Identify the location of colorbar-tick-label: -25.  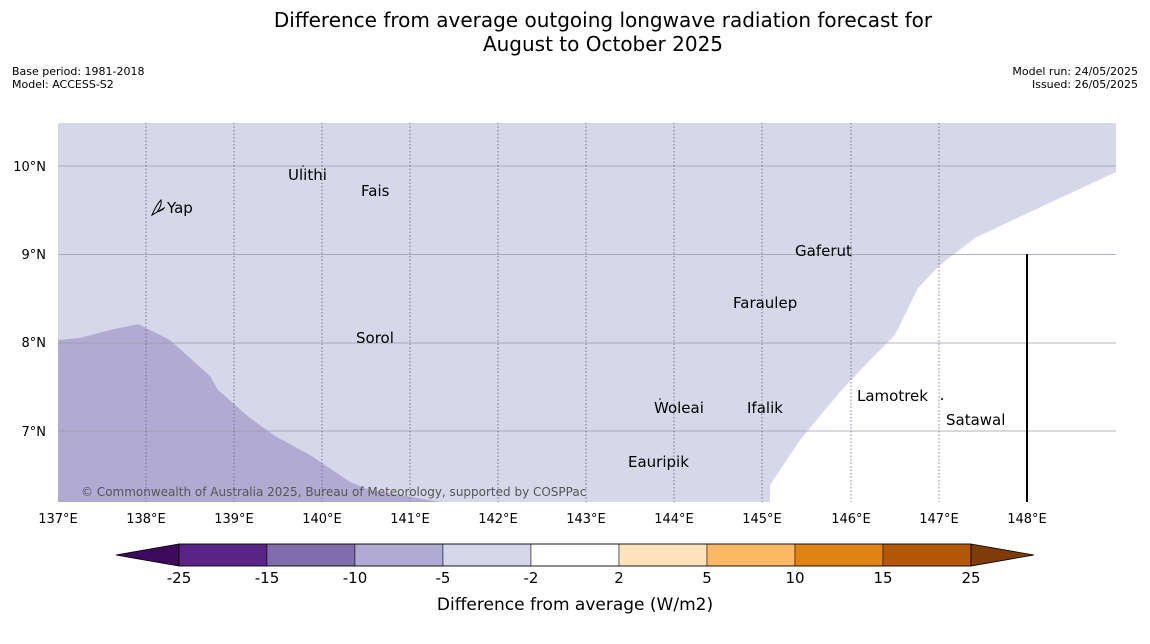
(179, 578).